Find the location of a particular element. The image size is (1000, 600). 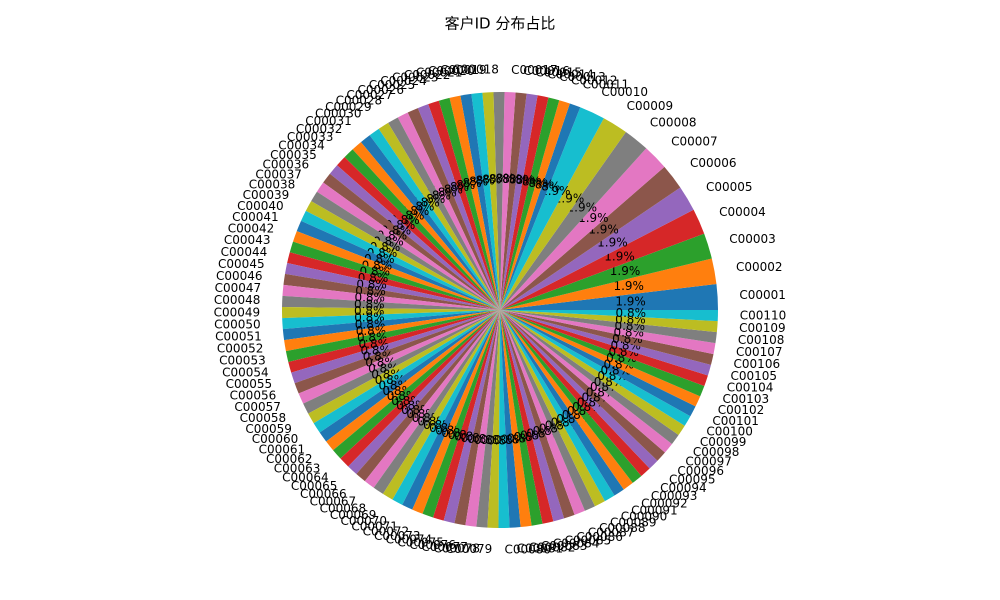

slice-label: C00094 is located at coordinates (683, 488).